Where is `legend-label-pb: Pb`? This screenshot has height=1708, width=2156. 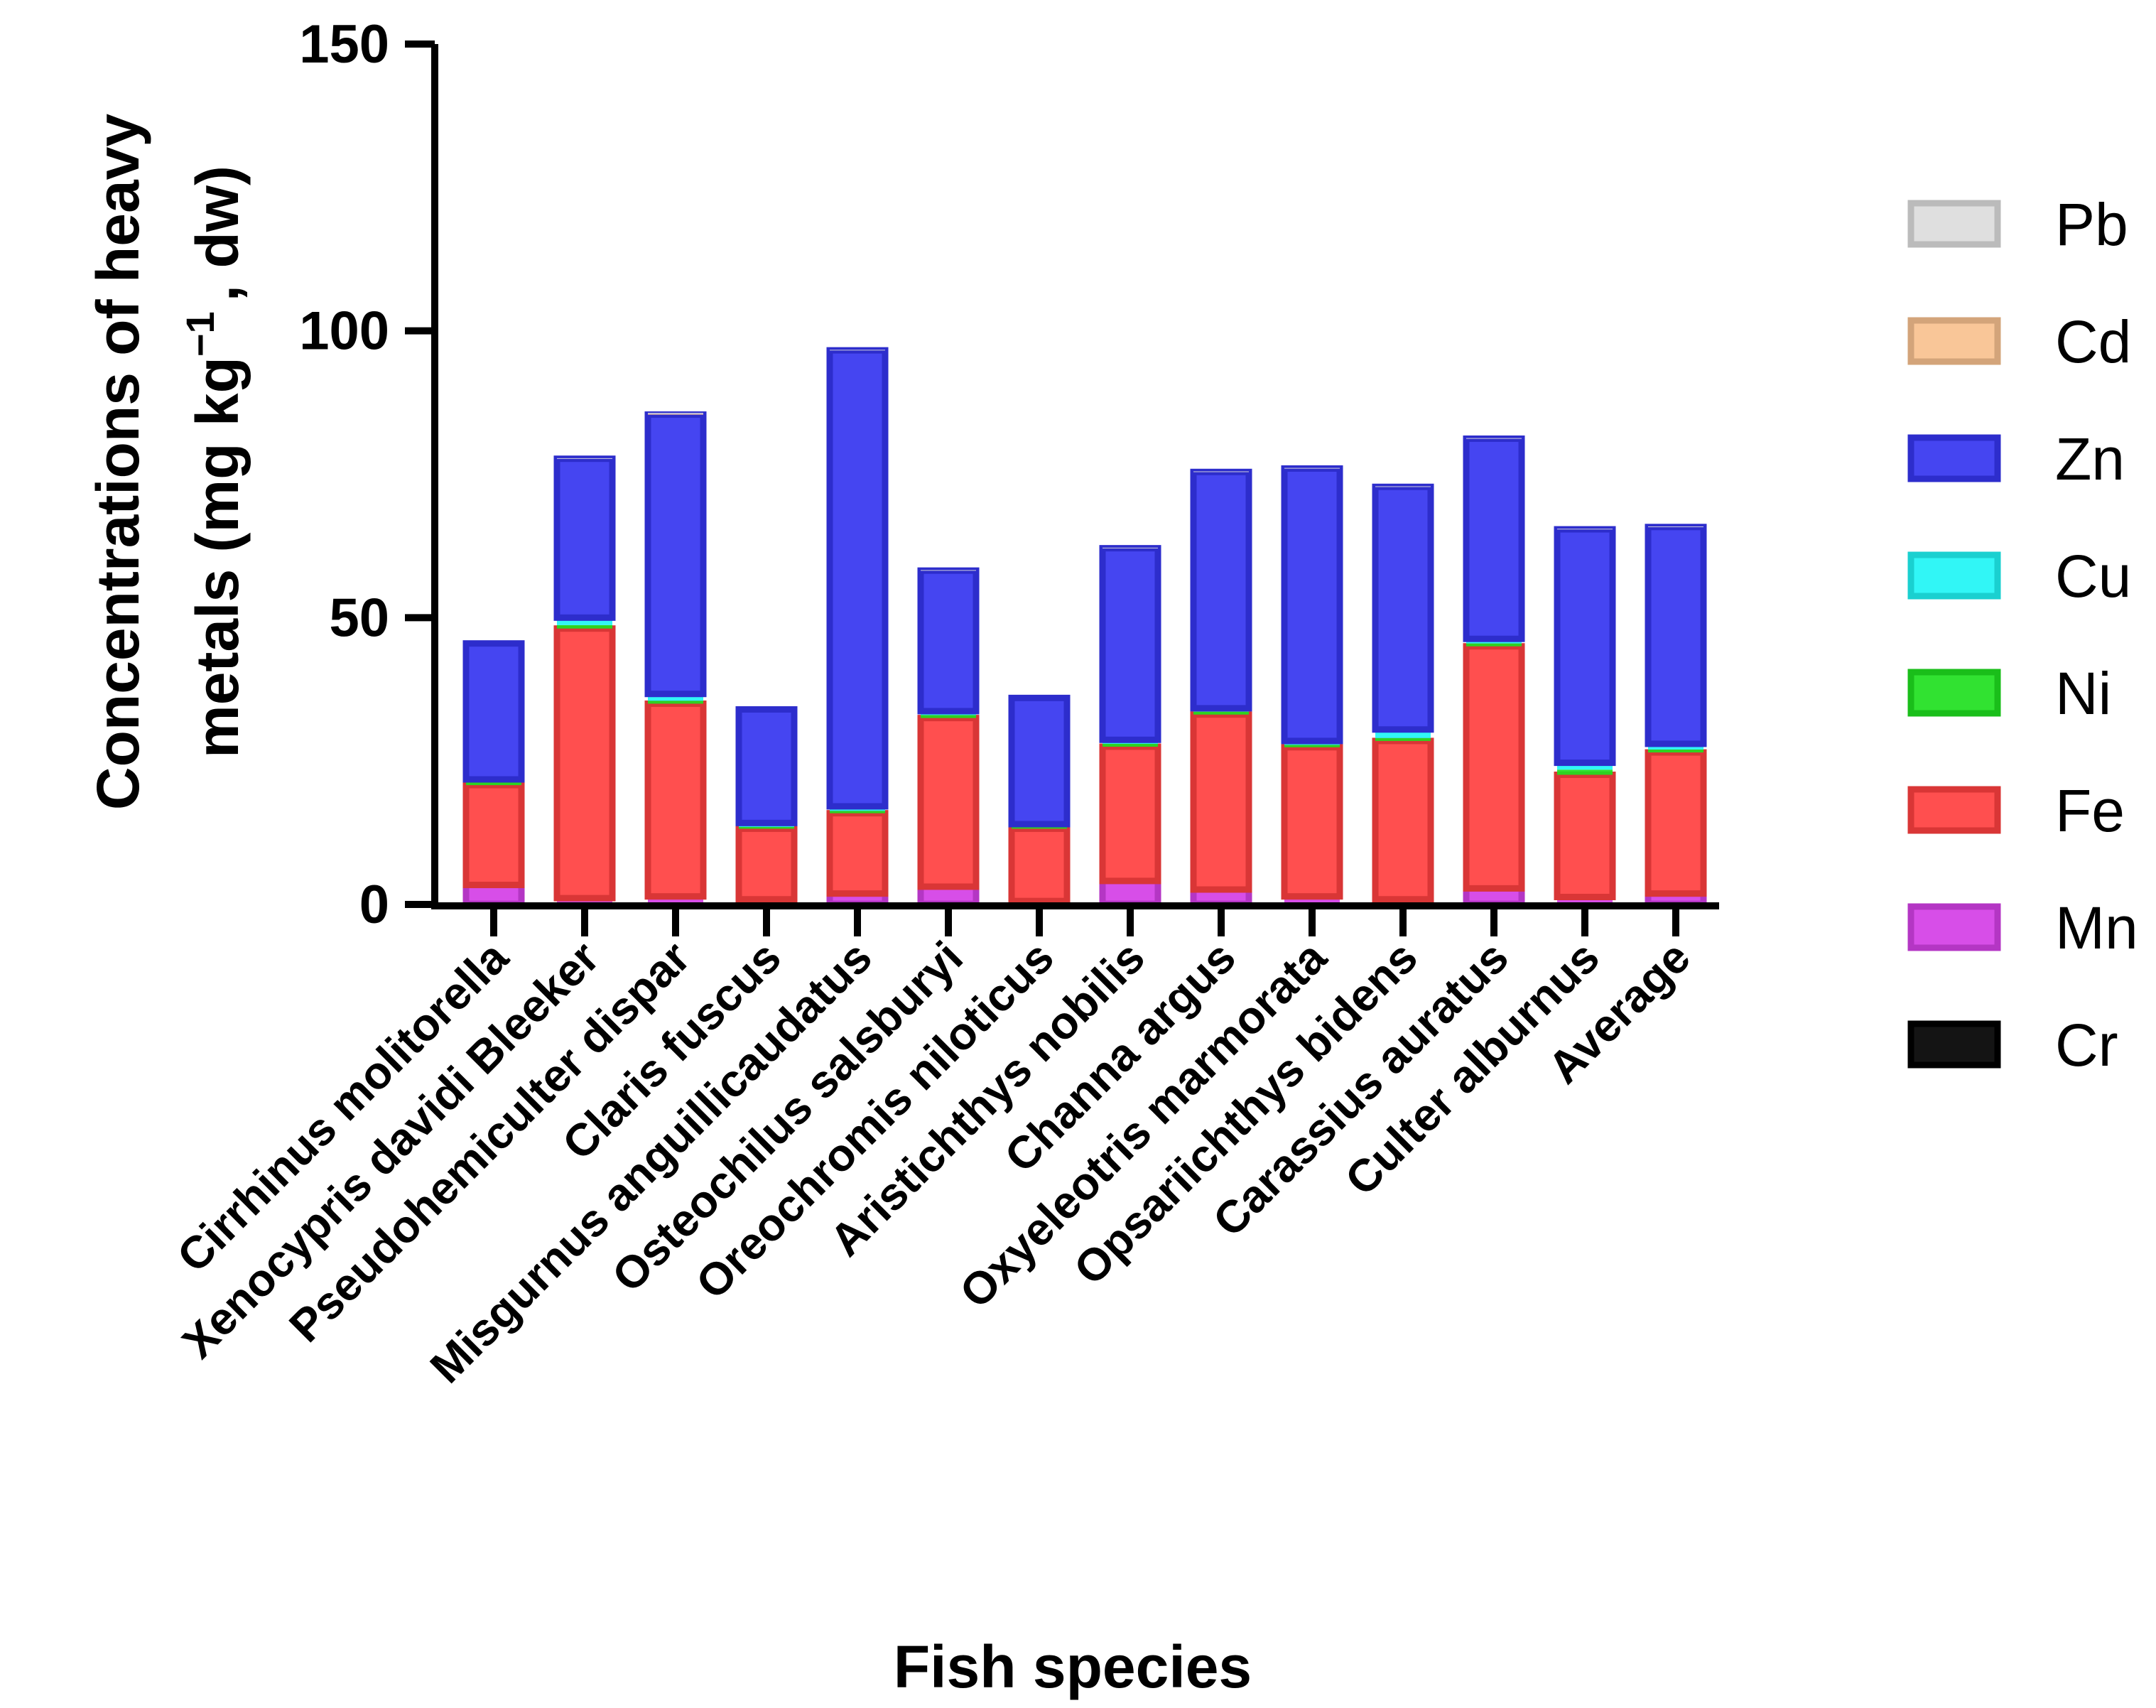 legend-label-pb: Pb is located at coordinates (2091, 224).